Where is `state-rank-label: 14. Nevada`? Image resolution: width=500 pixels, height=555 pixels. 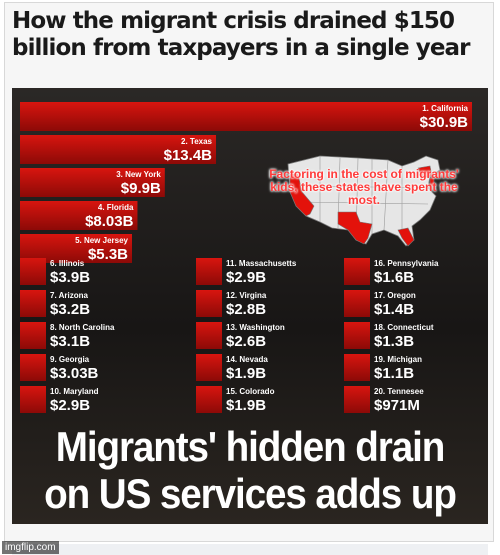 state-rank-label: 14. Nevada is located at coordinates (247, 359).